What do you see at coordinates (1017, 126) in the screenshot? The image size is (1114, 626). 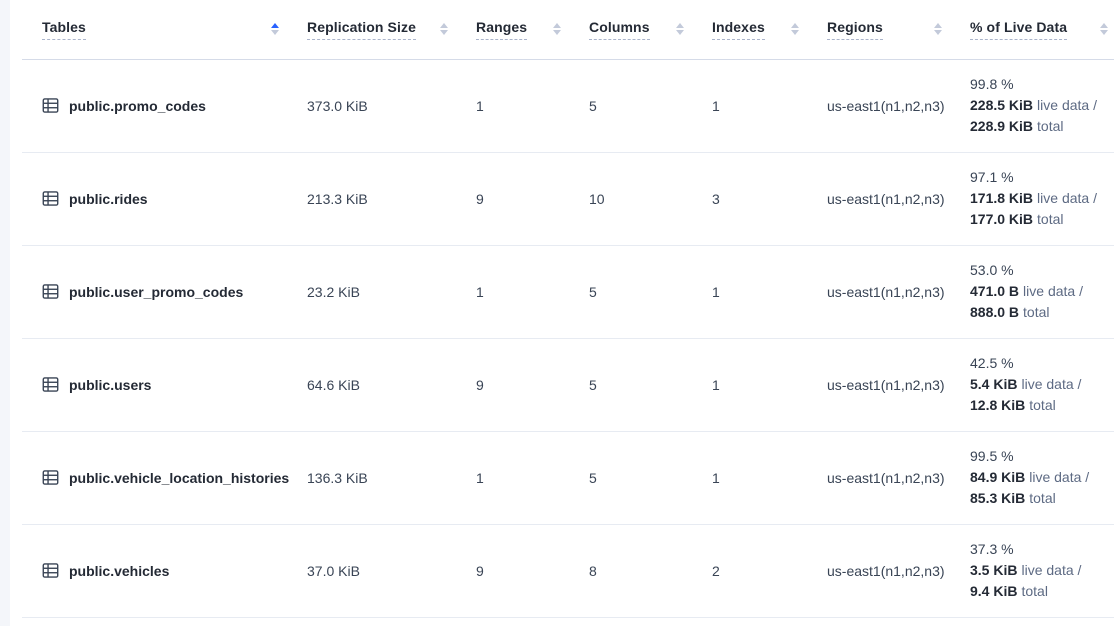 I see `total-data-size: 228.9 KiB total` at bounding box center [1017, 126].